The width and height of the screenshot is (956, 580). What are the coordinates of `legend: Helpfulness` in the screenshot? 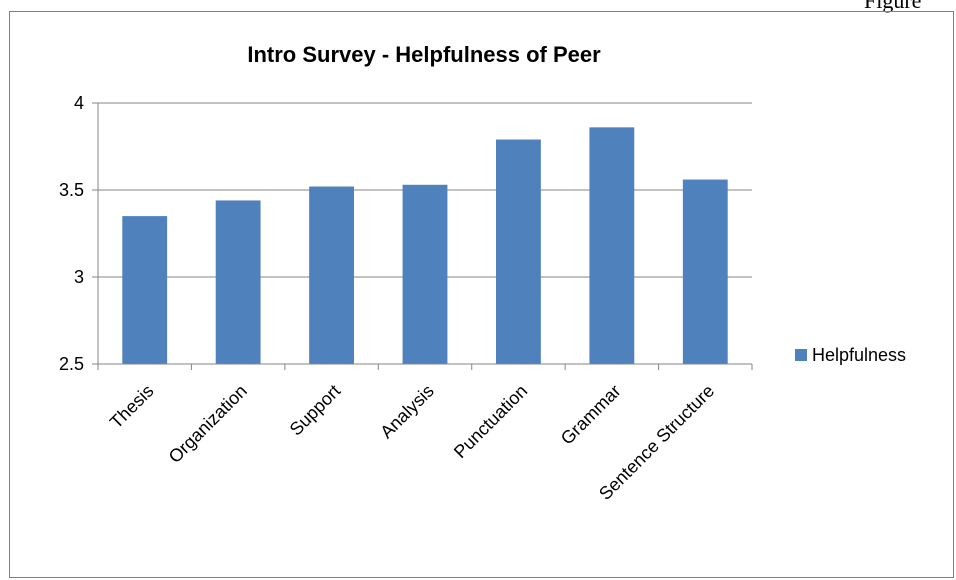 It's located at (850, 355).